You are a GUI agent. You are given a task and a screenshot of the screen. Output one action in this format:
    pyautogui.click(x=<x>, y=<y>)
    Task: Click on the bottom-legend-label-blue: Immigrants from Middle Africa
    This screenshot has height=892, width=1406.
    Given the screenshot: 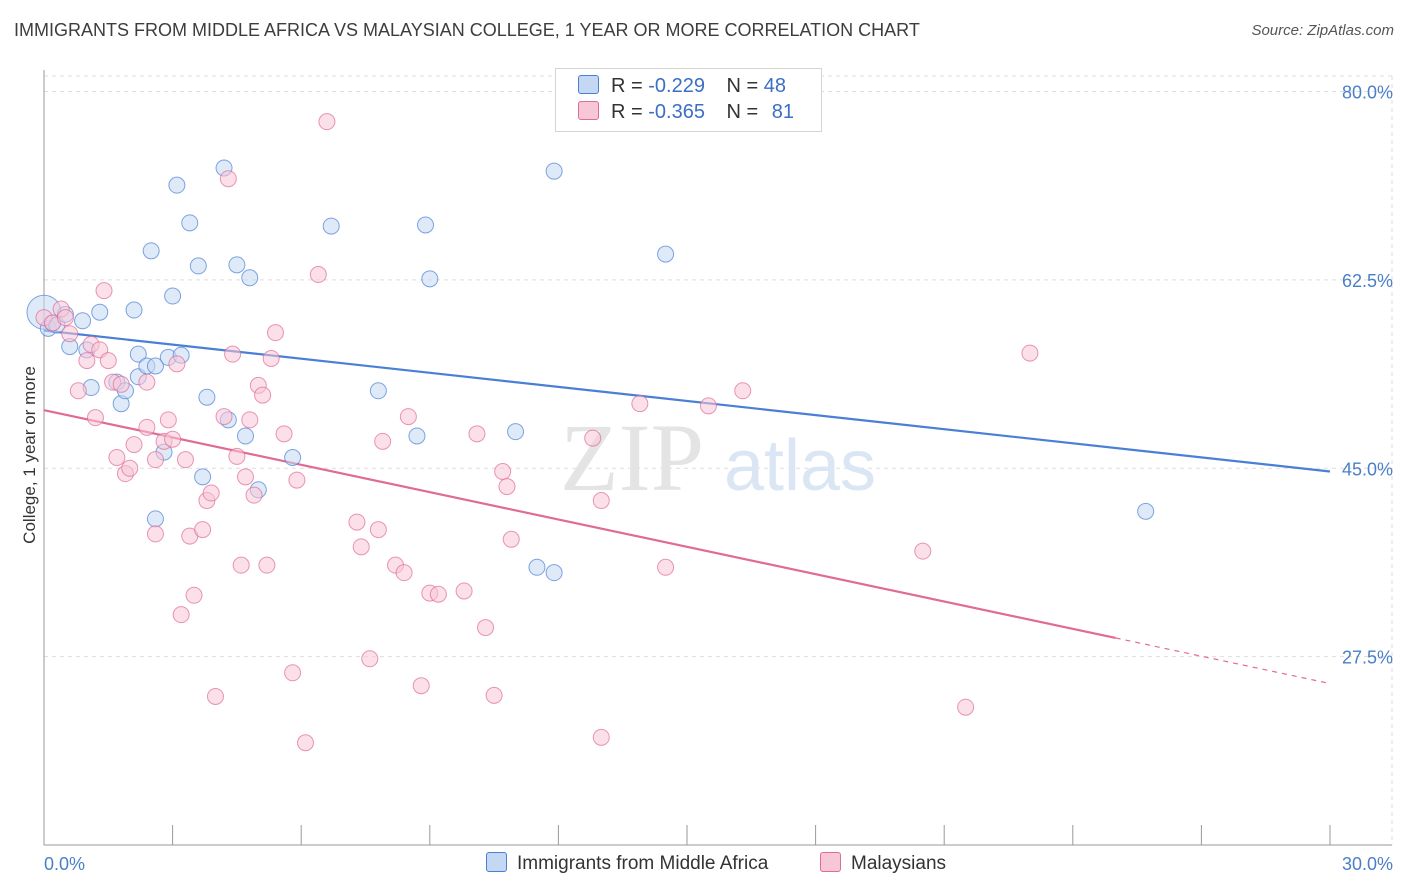 What is the action you would take?
    pyautogui.click(x=643, y=863)
    